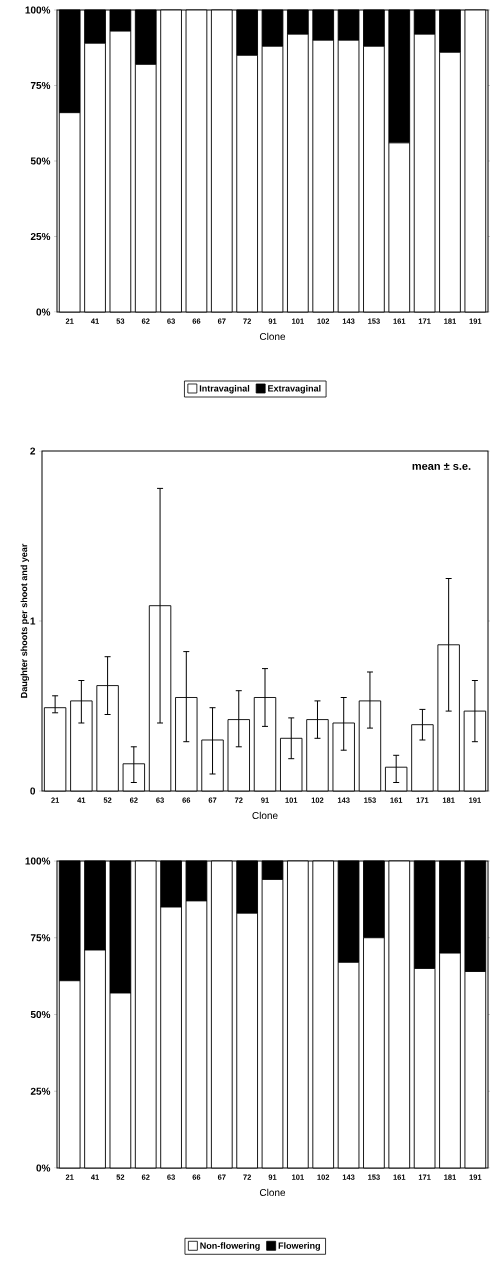  What do you see at coordinates (299, 1246) in the screenshot?
I see `legend-label: Flowering` at bounding box center [299, 1246].